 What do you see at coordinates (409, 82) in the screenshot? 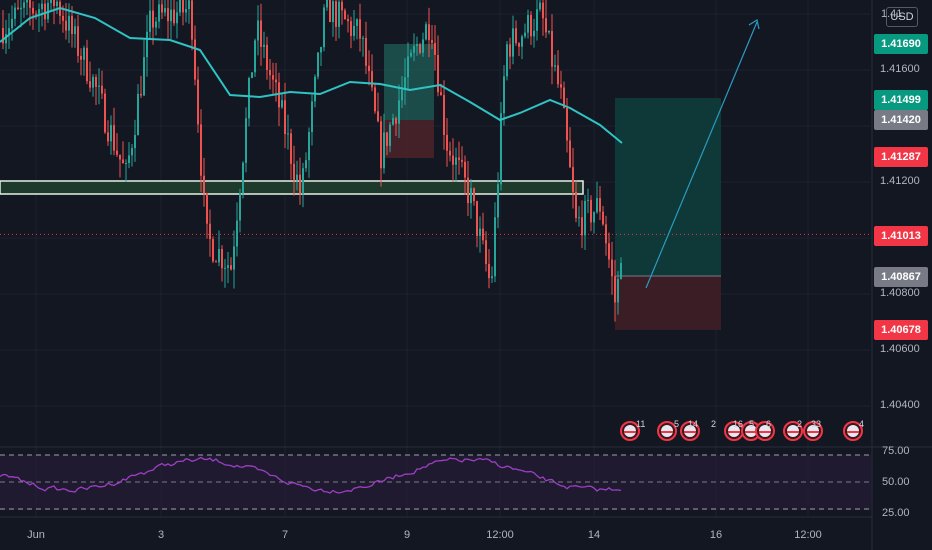
I see `order-block-bull` at bounding box center [409, 82].